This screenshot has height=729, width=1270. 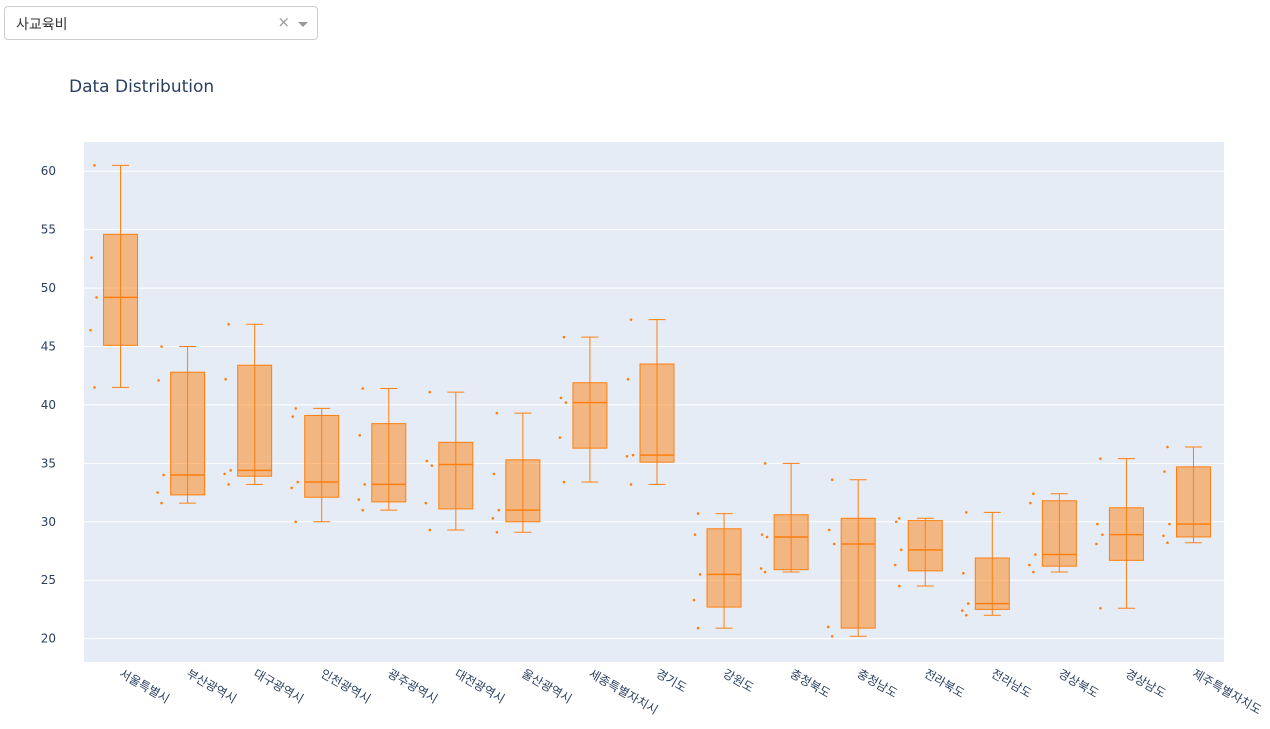 I want to click on region-metric-dropdown: 사교육비 ×, so click(x=161, y=23).